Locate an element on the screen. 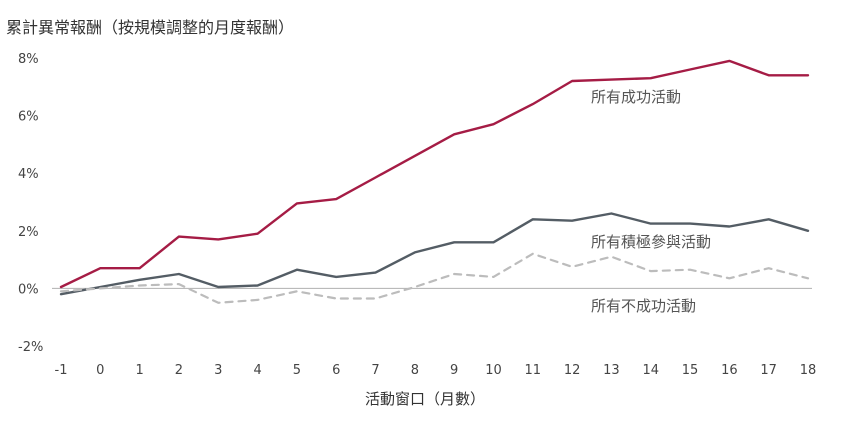 The image size is (853, 434). y-tick-label: 0% is located at coordinates (28, 289).